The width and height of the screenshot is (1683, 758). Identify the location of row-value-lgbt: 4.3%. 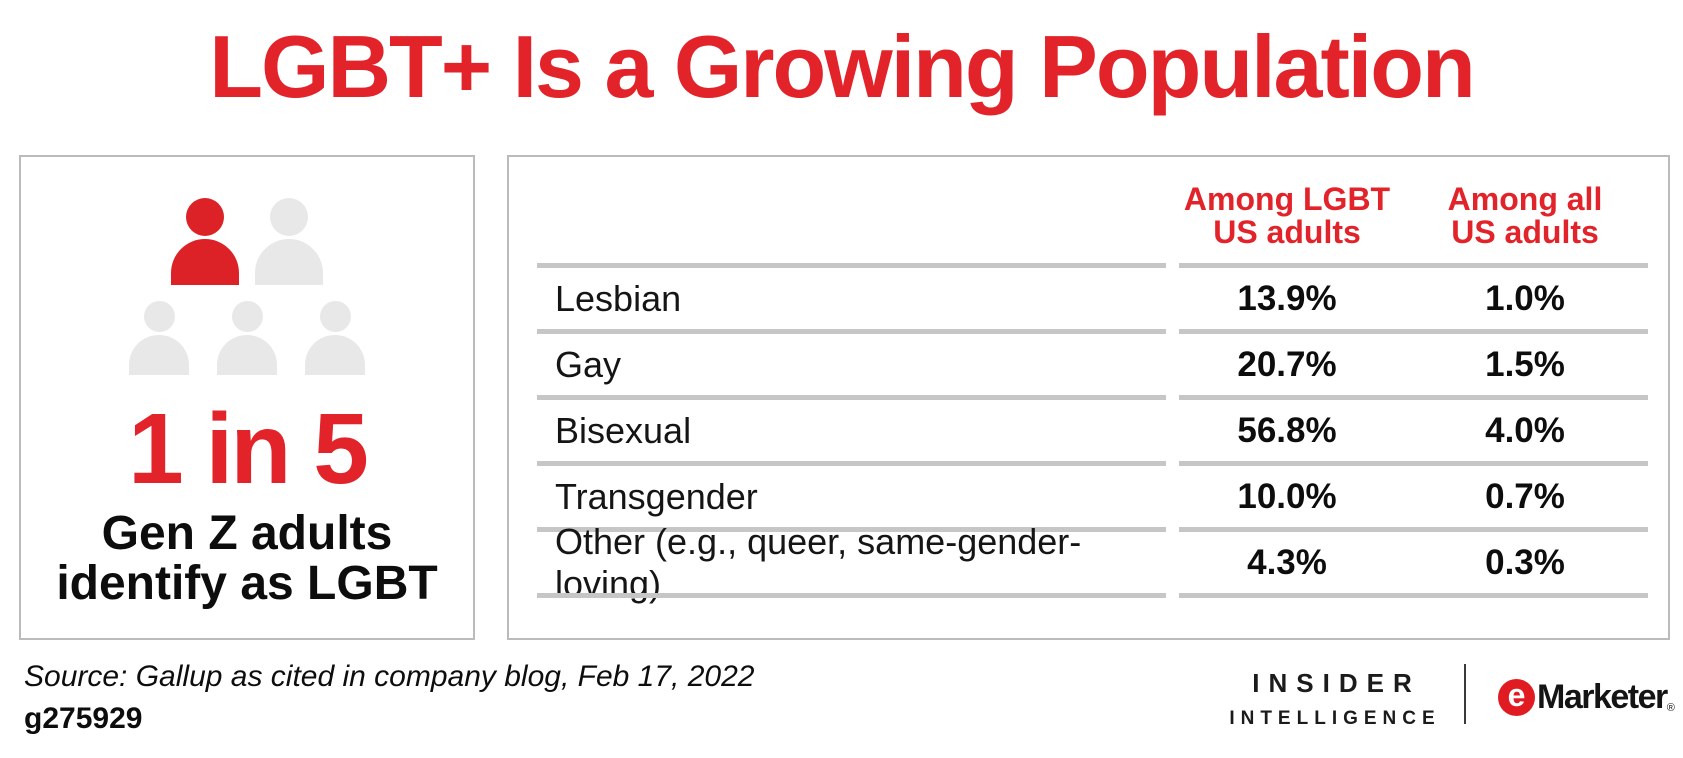
(1287, 562).